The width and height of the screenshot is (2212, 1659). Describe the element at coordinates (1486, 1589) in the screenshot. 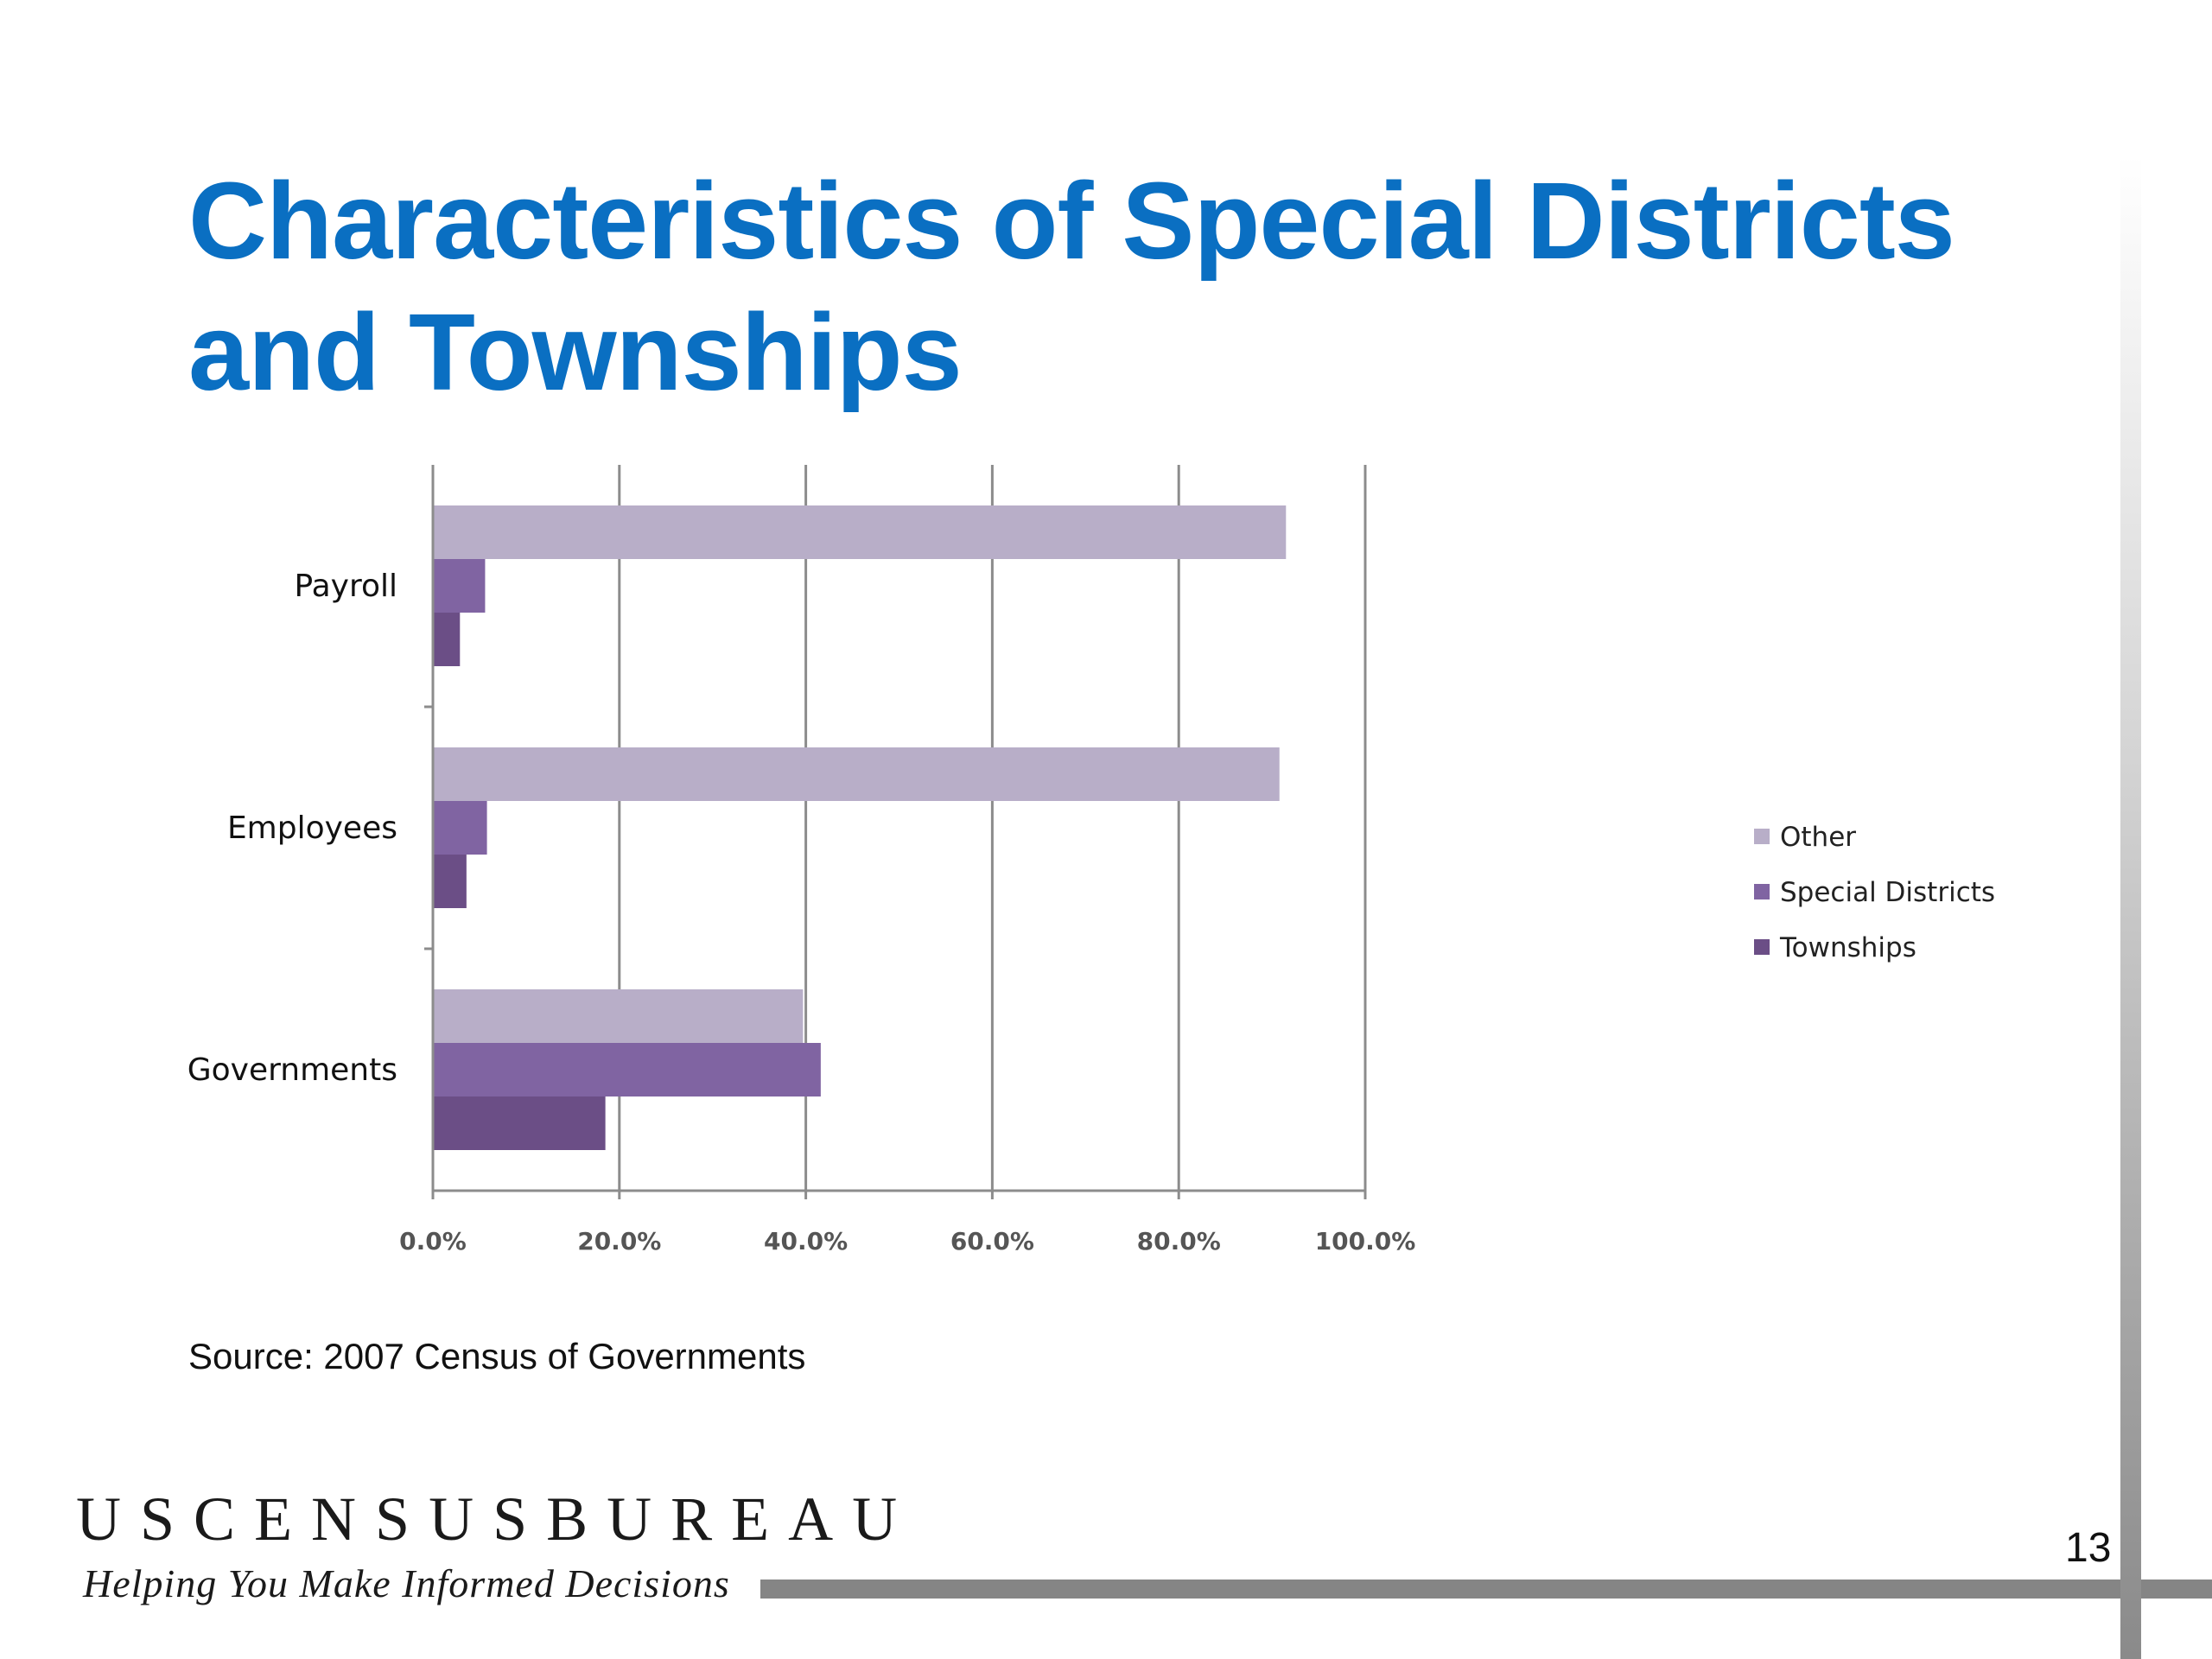

I see `footer-rule` at that location.